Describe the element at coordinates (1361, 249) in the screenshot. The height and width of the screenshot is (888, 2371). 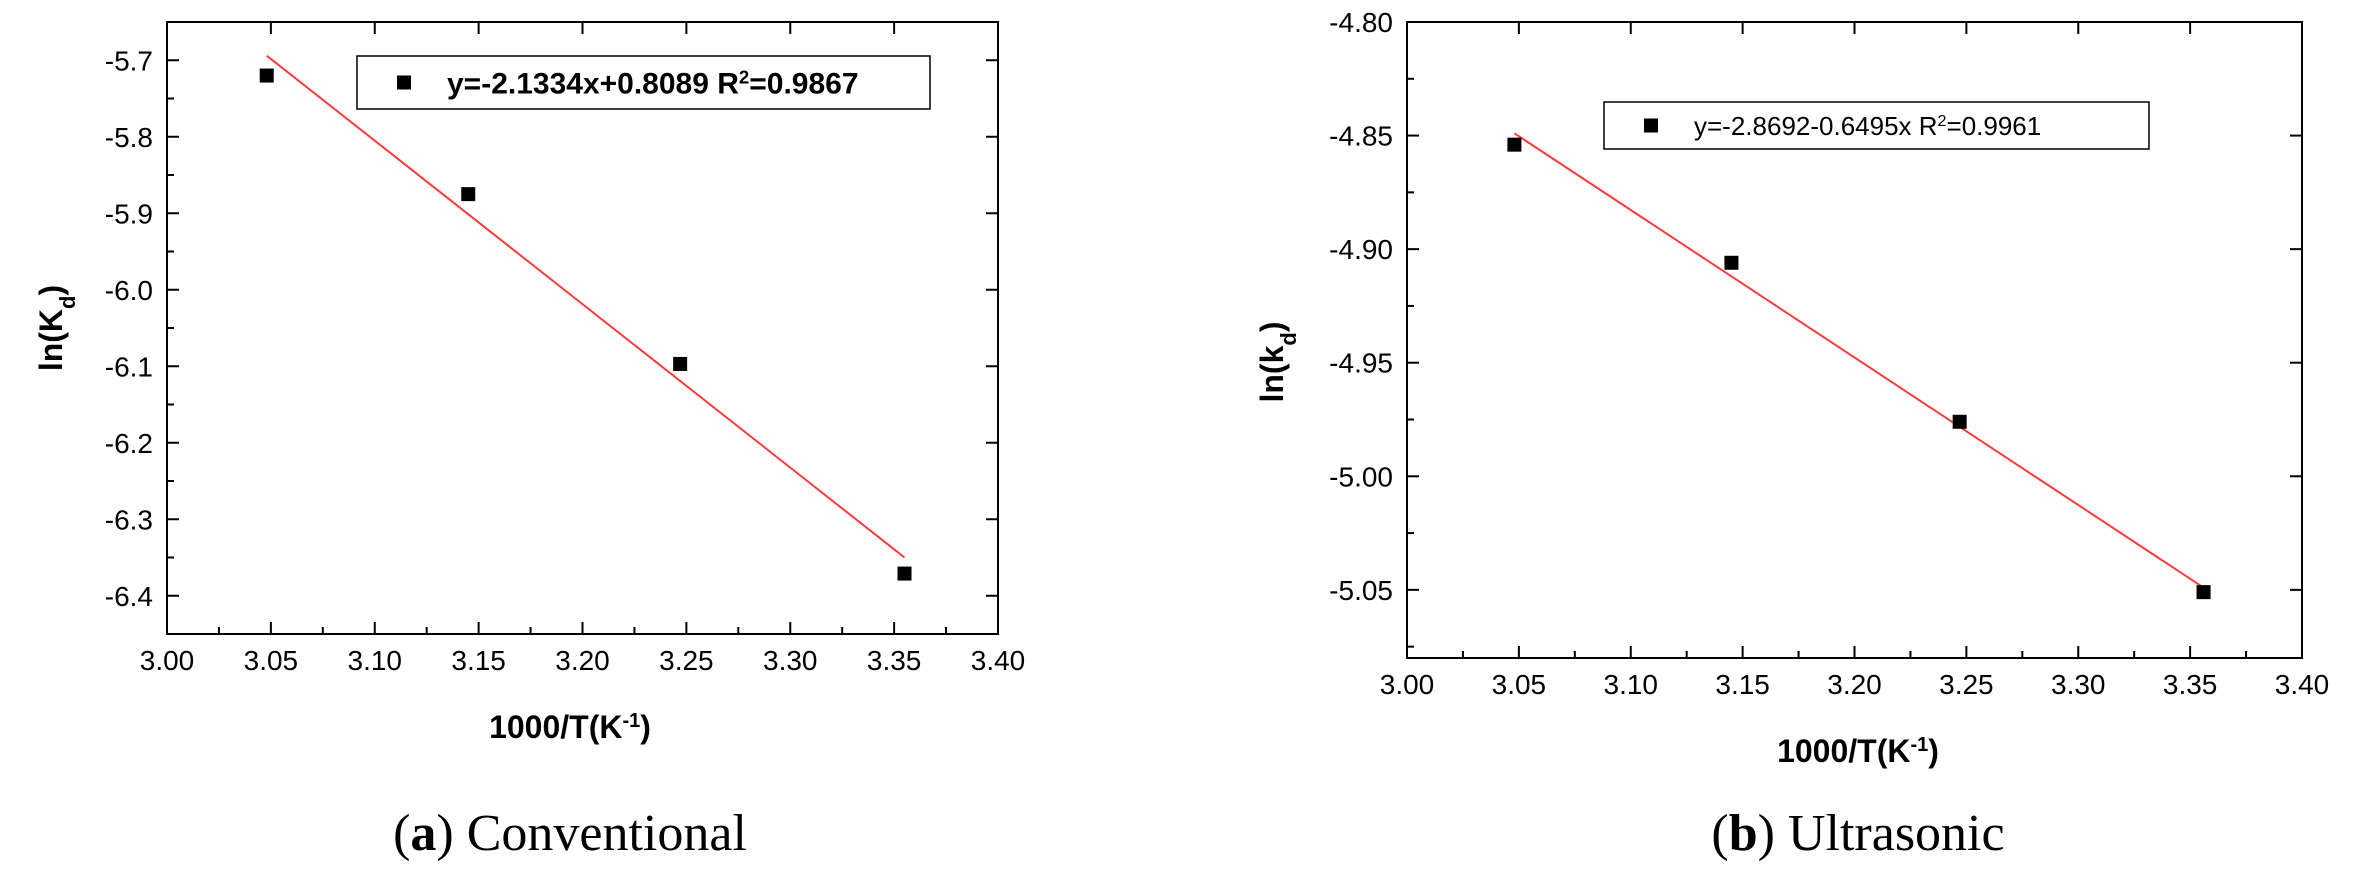
I see `y-tick-label: -4.90` at that location.